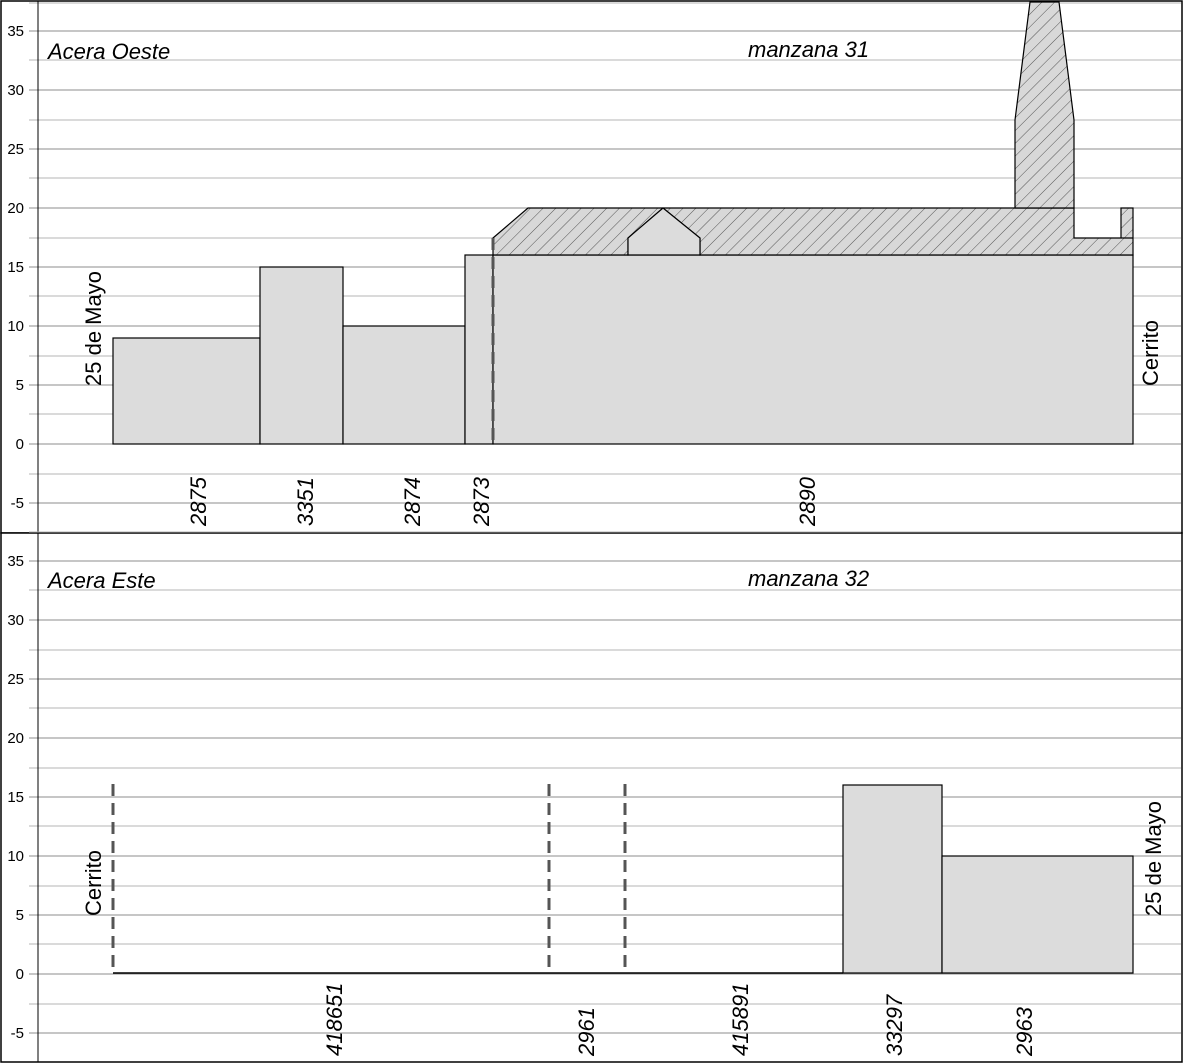 Image resolution: width=1183 pixels, height=1063 pixels. I want to click on lot-number: 2963, so click(1024, 1031).